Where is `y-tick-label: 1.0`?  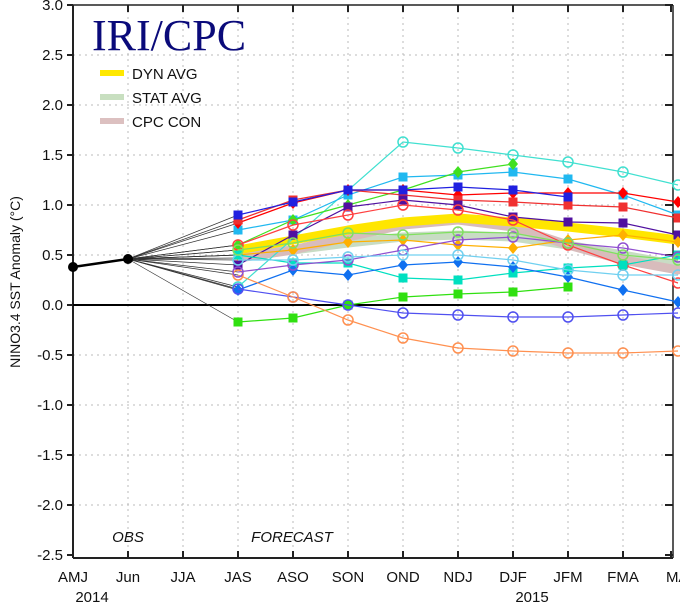 y-tick-label: 1.0 is located at coordinates (52, 205).